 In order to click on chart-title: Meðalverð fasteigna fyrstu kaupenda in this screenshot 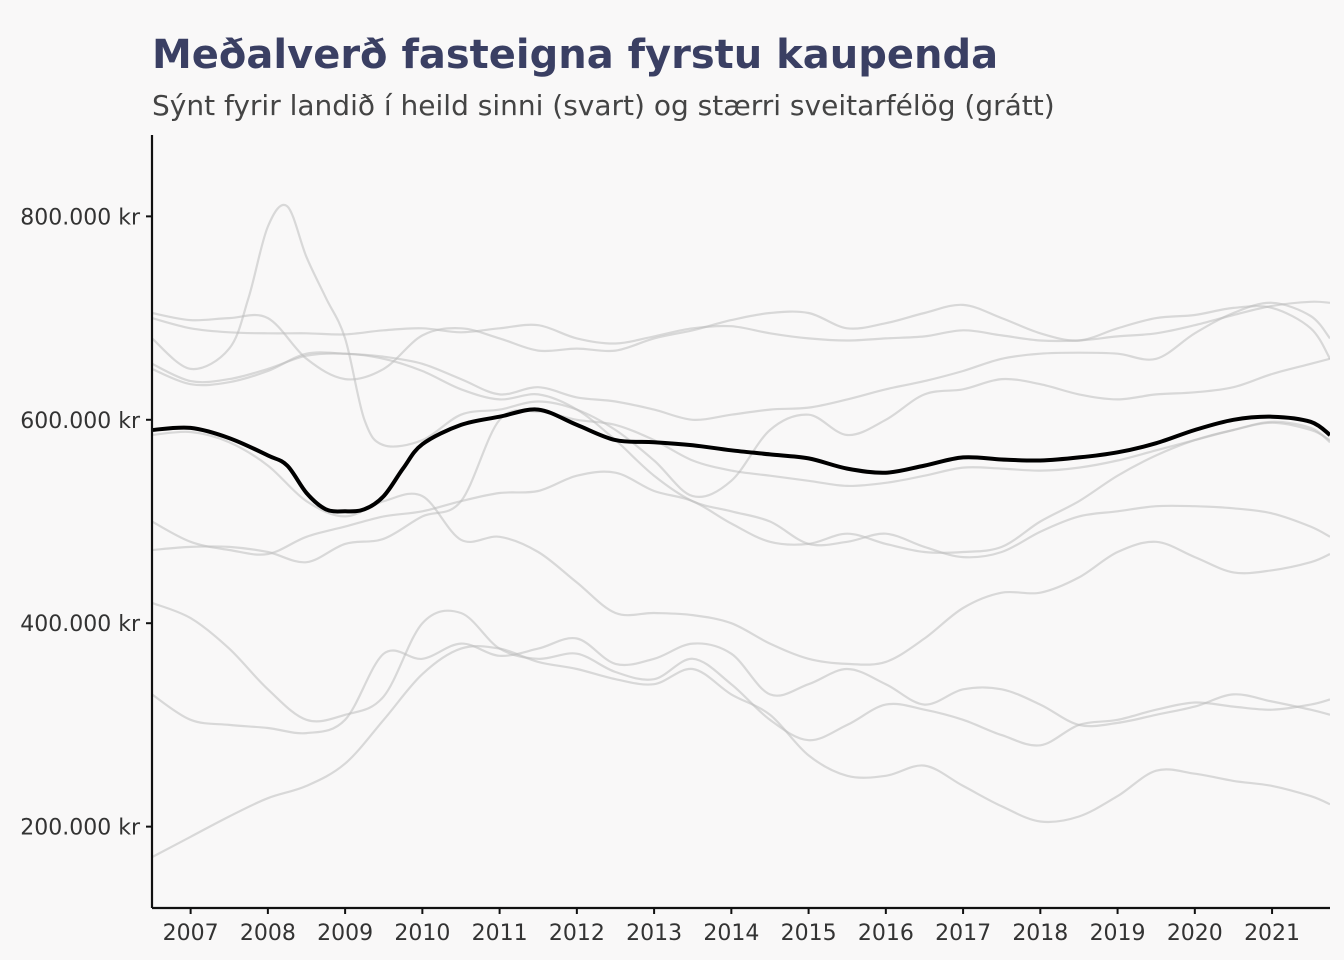, I will do `click(575, 55)`.